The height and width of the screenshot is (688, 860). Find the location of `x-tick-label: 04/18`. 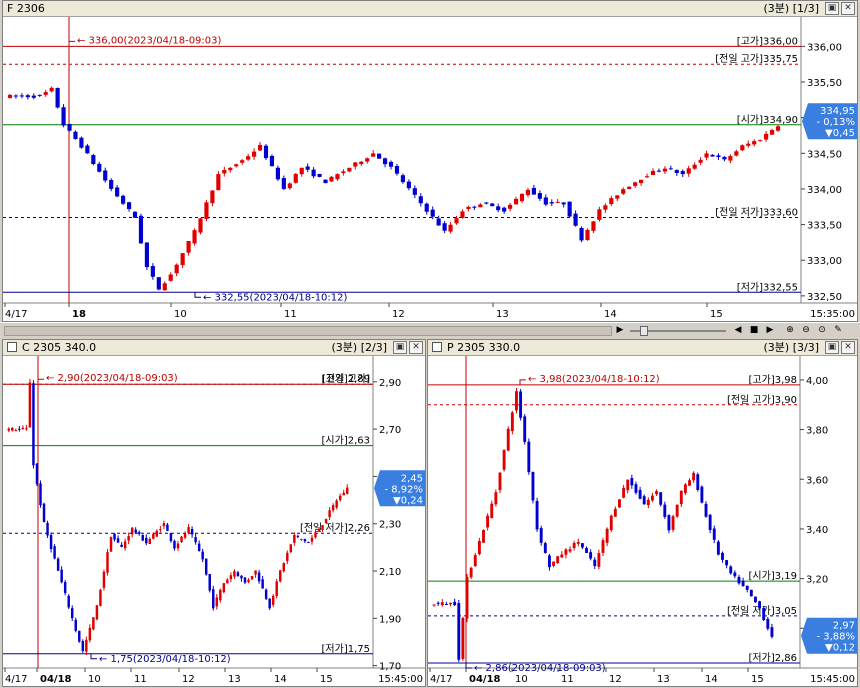

x-tick-label: 04/18 is located at coordinates (485, 679).